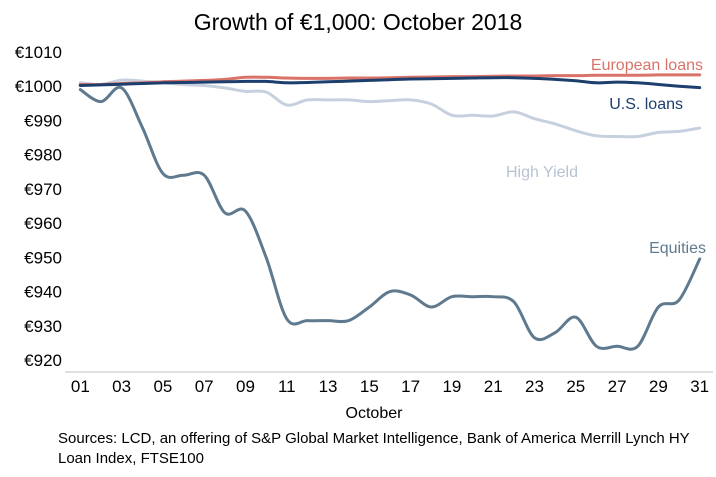  What do you see at coordinates (38, 86) in the screenshot?
I see `y-tick-label: €1000` at bounding box center [38, 86].